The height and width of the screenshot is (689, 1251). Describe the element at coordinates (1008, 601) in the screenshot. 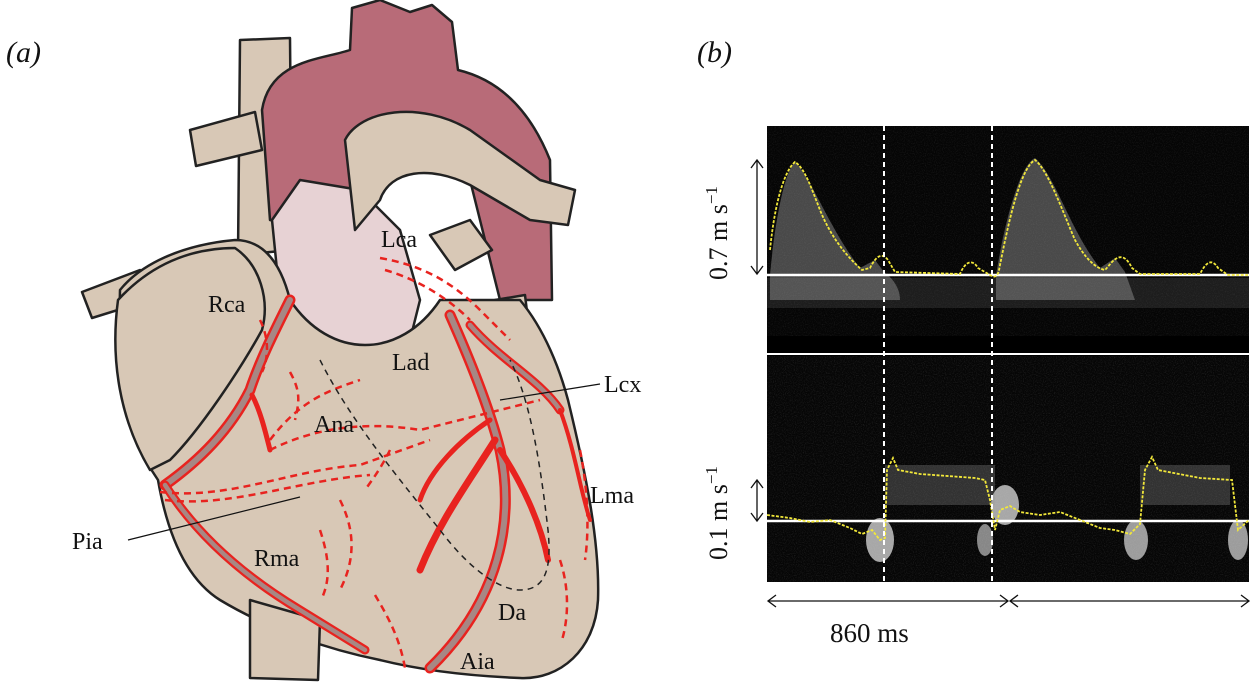

I see `time-span-arrows` at that location.